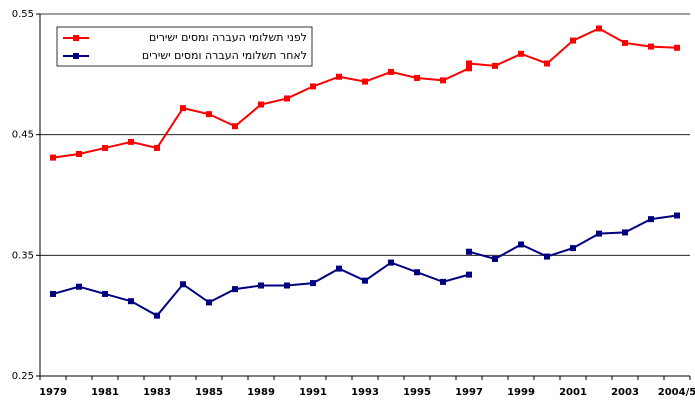 Image resolution: width=695 pixels, height=404 pixels. Describe the element at coordinates (23, 14) in the screenshot. I see `y-tick-label: 0.55` at that location.